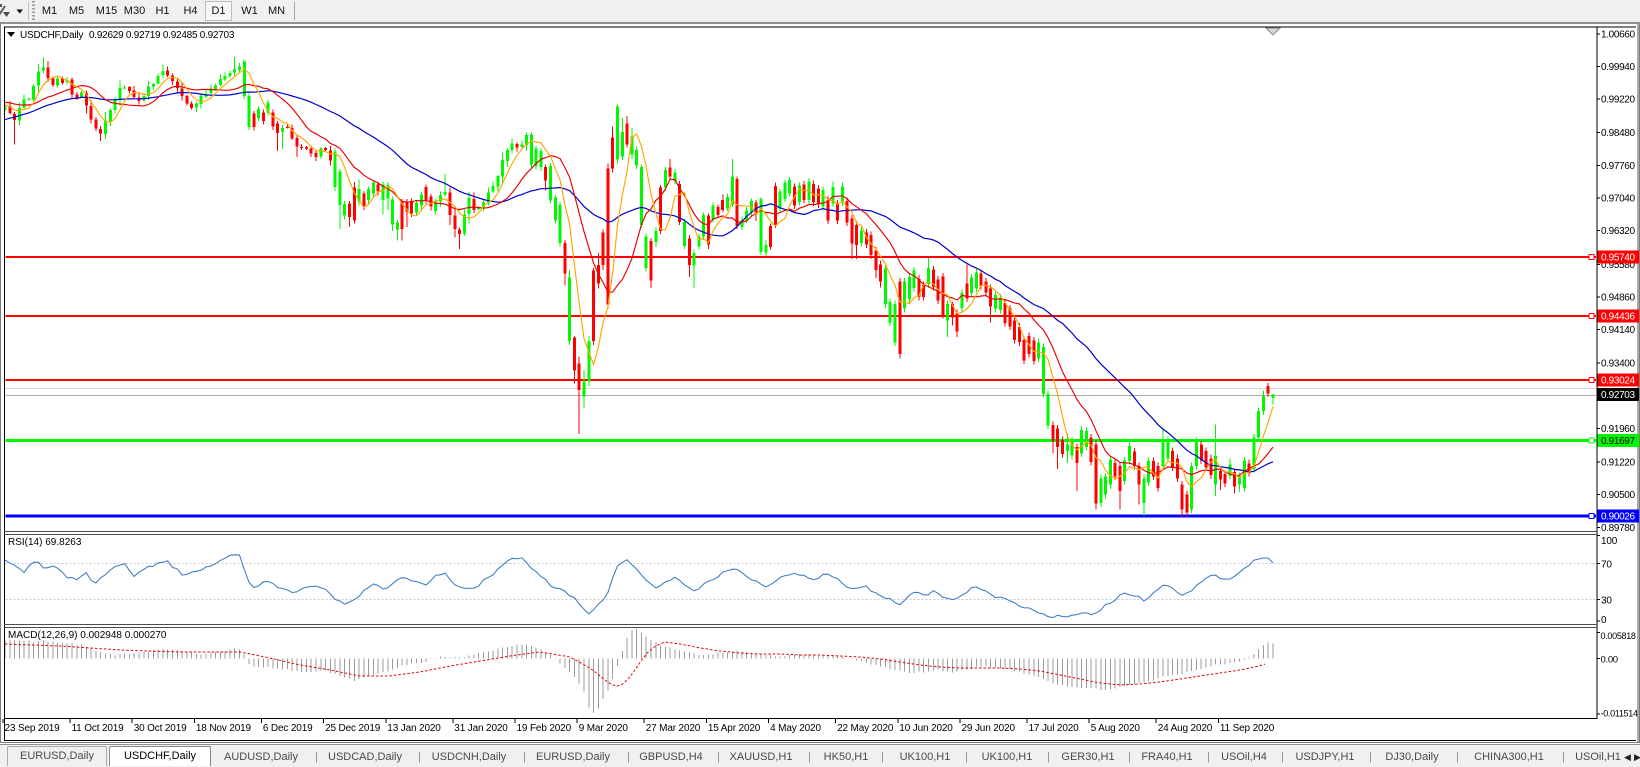  Describe the element at coordinates (1185, 728) in the screenshot. I see `svg-text: 24 Aug 2020` at that location.